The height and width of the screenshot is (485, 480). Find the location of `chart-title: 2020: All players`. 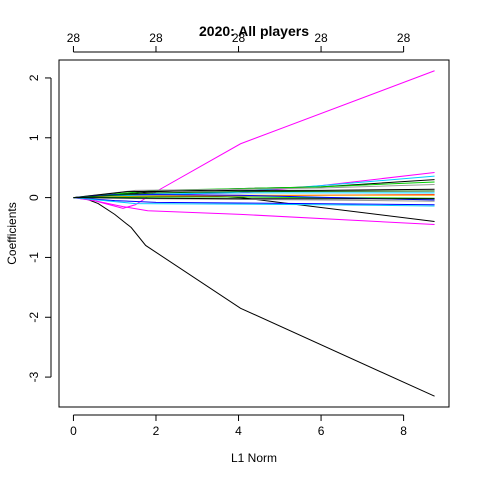

chart-title: 2020: All players is located at coordinates (254, 31).